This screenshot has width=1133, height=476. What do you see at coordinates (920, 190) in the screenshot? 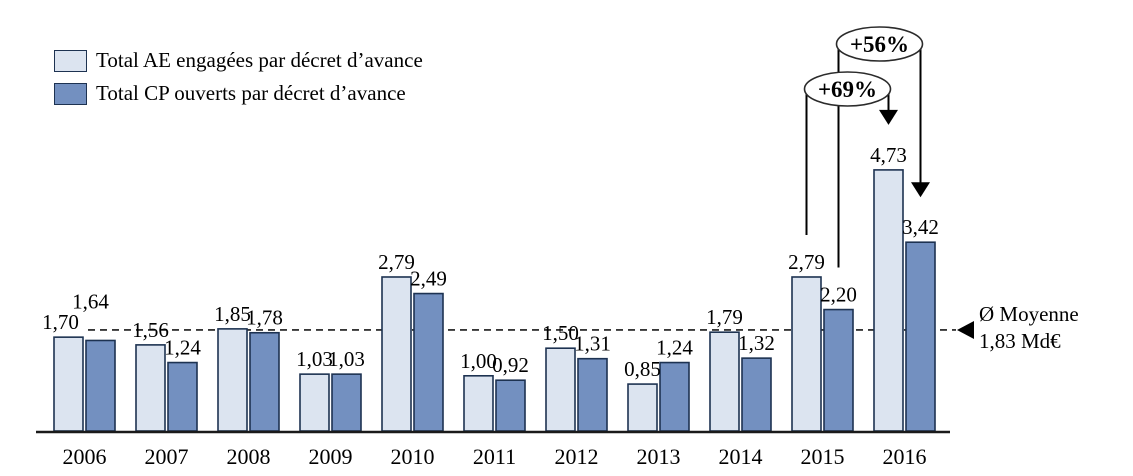
I see `annotation-arrowhead-2016-cp` at bounding box center [920, 190].